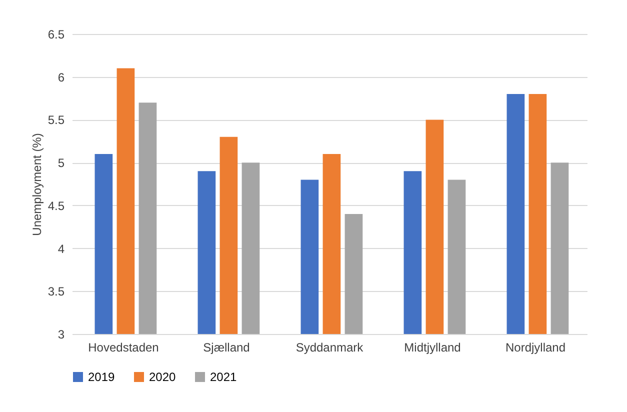 Image resolution: width=627 pixels, height=412 pixels. I want to click on y-tick-label: 5.5, so click(56, 120).